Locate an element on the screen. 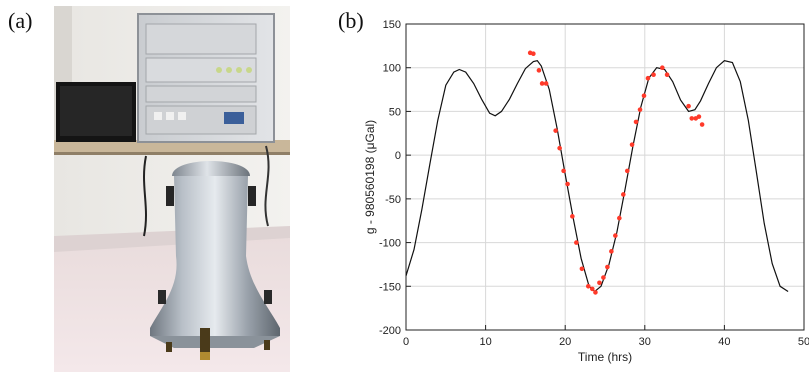 This screenshot has height=376, width=809. y-tick-label: 0 is located at coordinates (398, 156).